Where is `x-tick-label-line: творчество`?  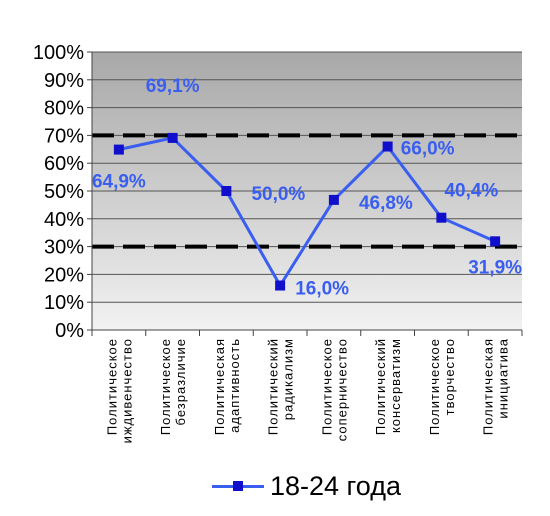 x-tick-label-line: творчество is located at coordinates (449, 376).